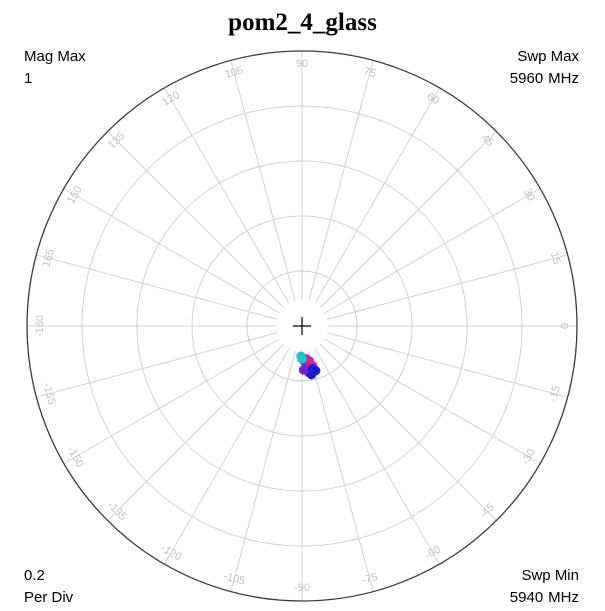 The image size is (605, 611). I want to click on angle-tick-label: -120, so click(171, 552).